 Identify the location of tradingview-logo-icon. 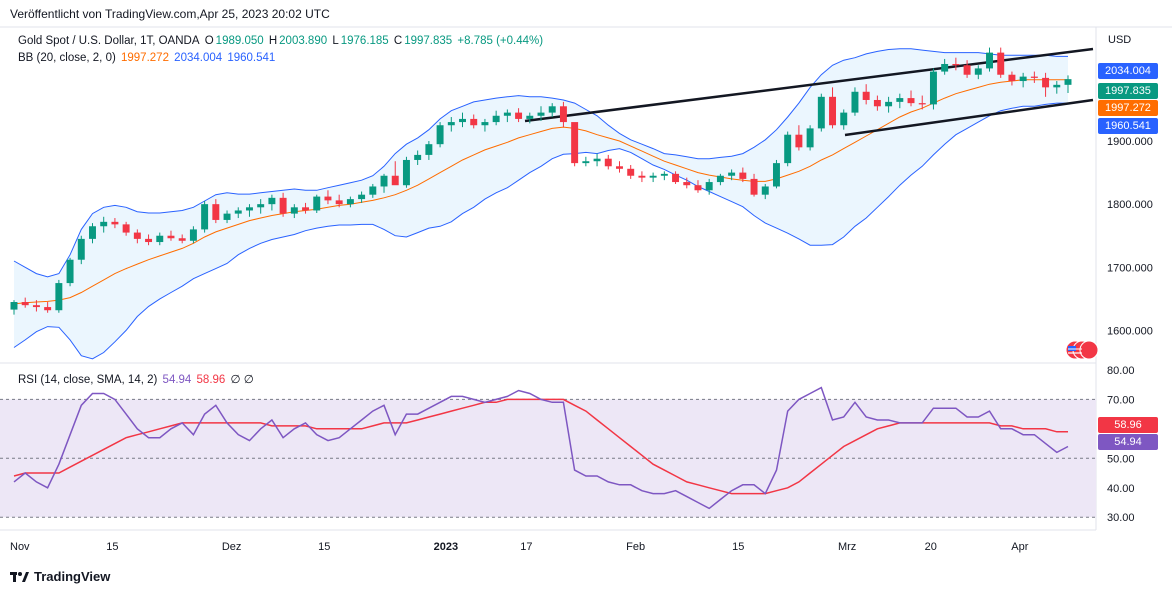
(19, 576).